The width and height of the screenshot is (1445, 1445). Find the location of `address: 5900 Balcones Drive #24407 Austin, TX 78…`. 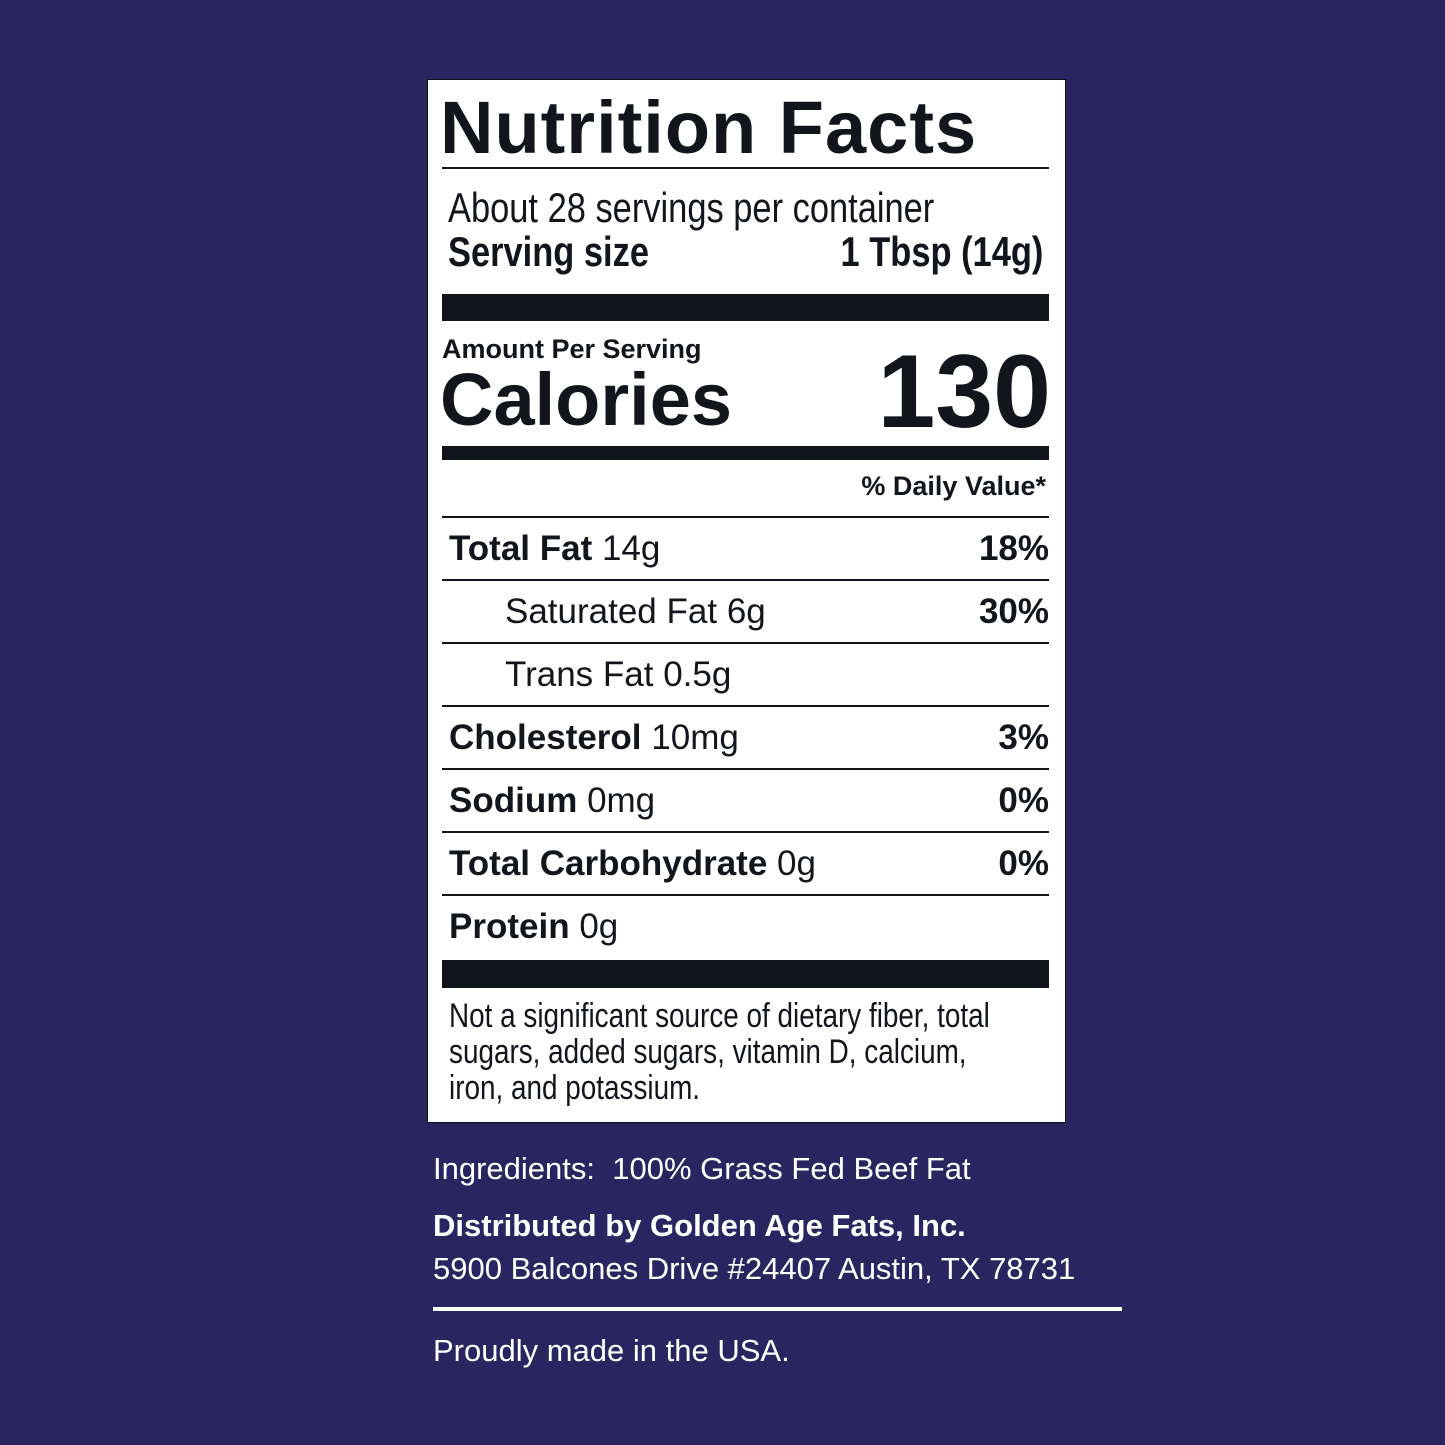

address: 5900 Balcones Drive #24407 Austin, TX 78… is located at coordinates (754, 1268).